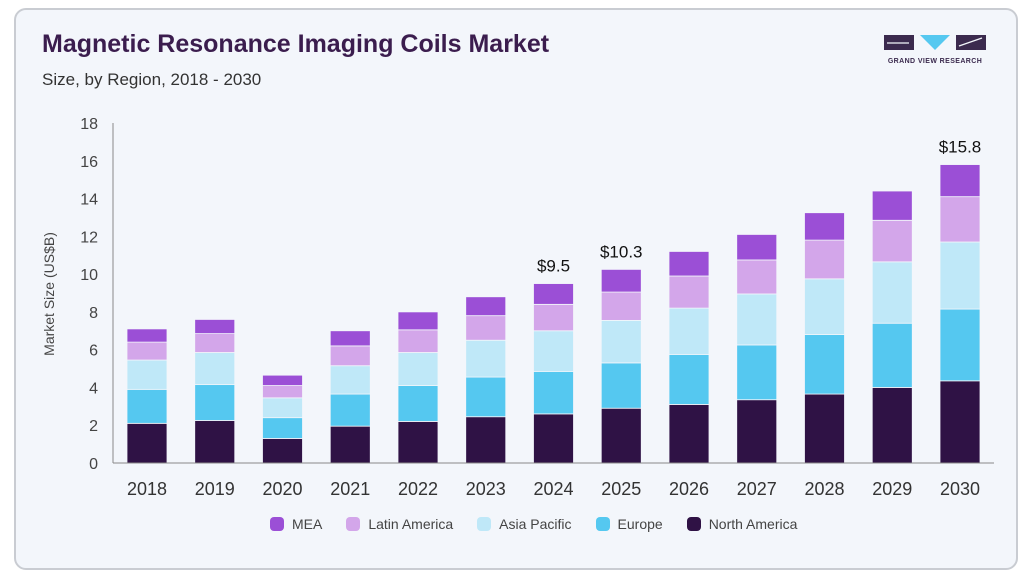  Describe the element at coordinates (689, 264) in the screenshot. I see `bar-segment-mea-2026` at that location.